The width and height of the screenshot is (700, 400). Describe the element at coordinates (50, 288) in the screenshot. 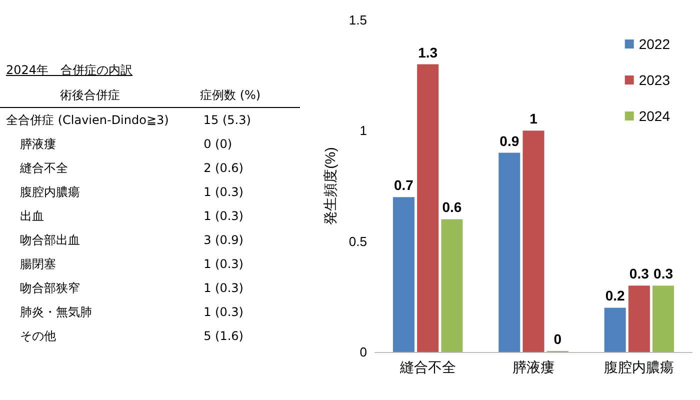

I see `category-label: 吻合部狭窄` at that location.